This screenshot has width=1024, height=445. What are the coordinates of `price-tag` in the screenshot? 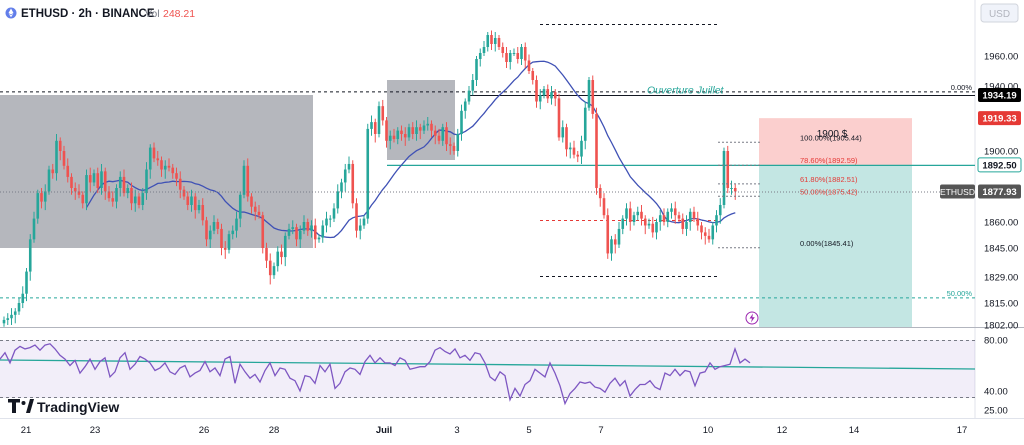 It's located at (999, 95).